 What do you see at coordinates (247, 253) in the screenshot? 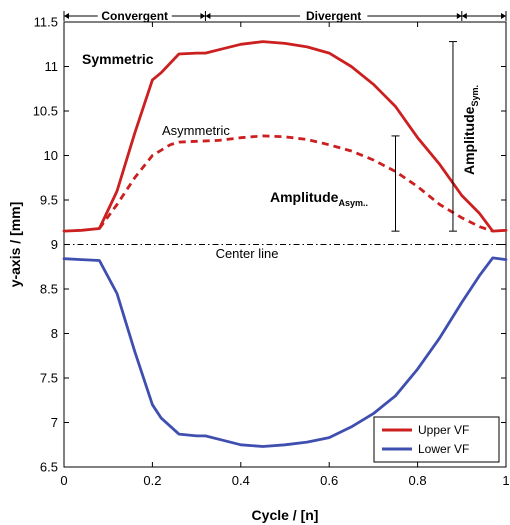
I see `annotation-center-line: Center line` at bounding box center [247, 253].